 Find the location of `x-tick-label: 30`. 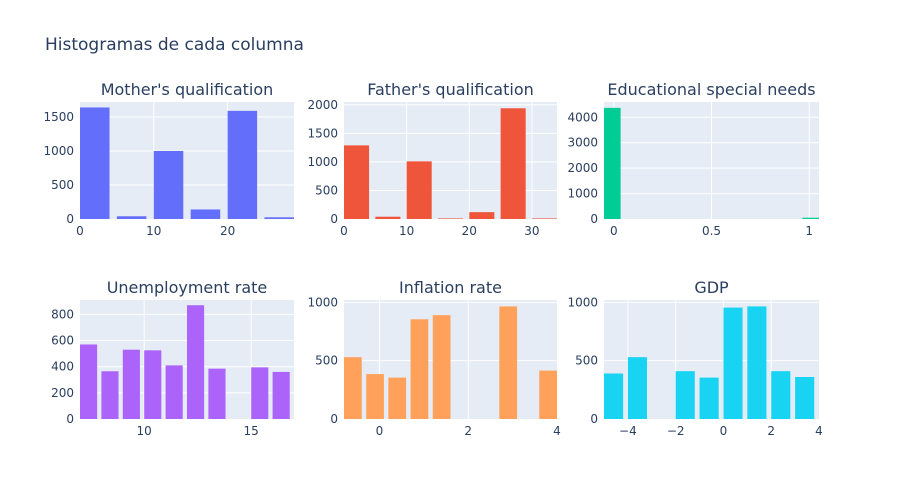

x-tick-label: 30 is located at coordinates (531, 231).